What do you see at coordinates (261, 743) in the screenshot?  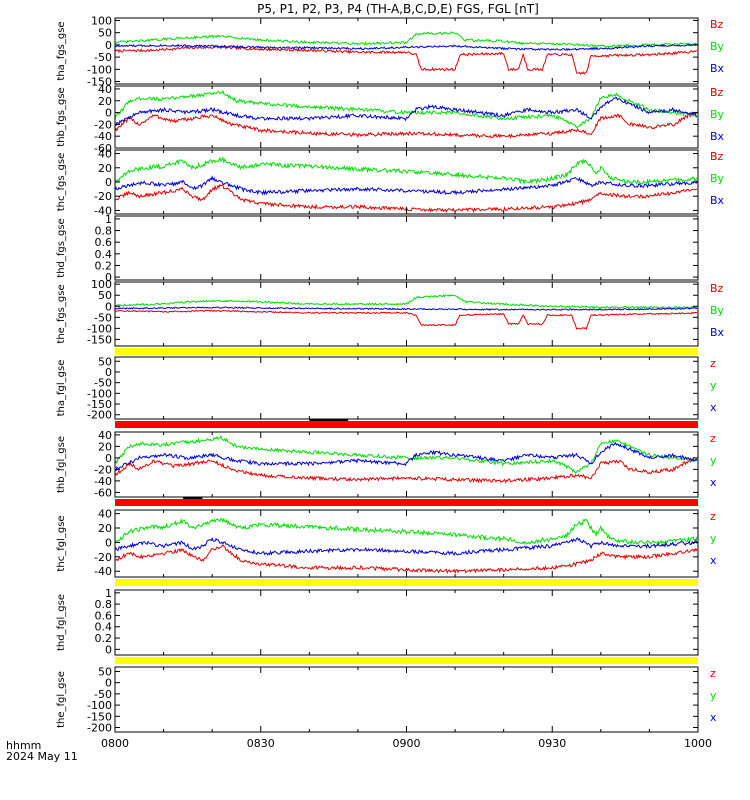 I see `x-tick-label: 0830` at bounding box center [261, 743].